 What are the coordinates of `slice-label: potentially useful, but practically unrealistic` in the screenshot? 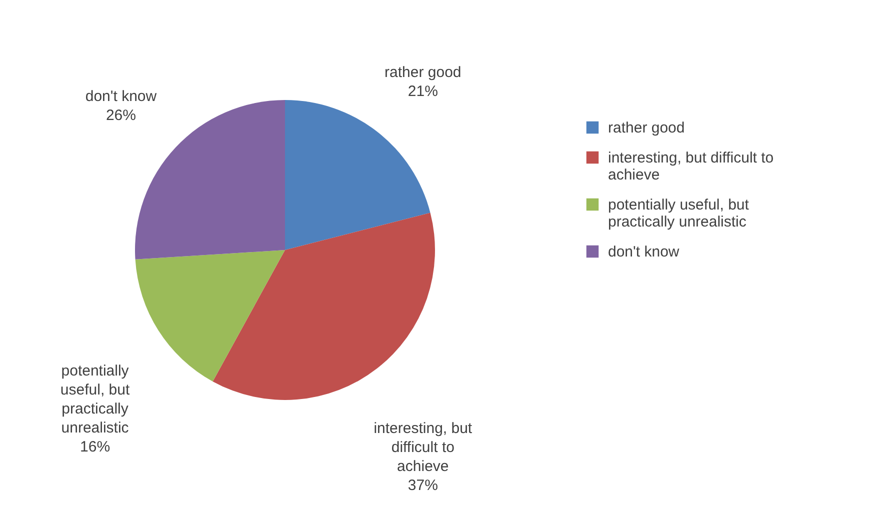 It's located at (95, 399).